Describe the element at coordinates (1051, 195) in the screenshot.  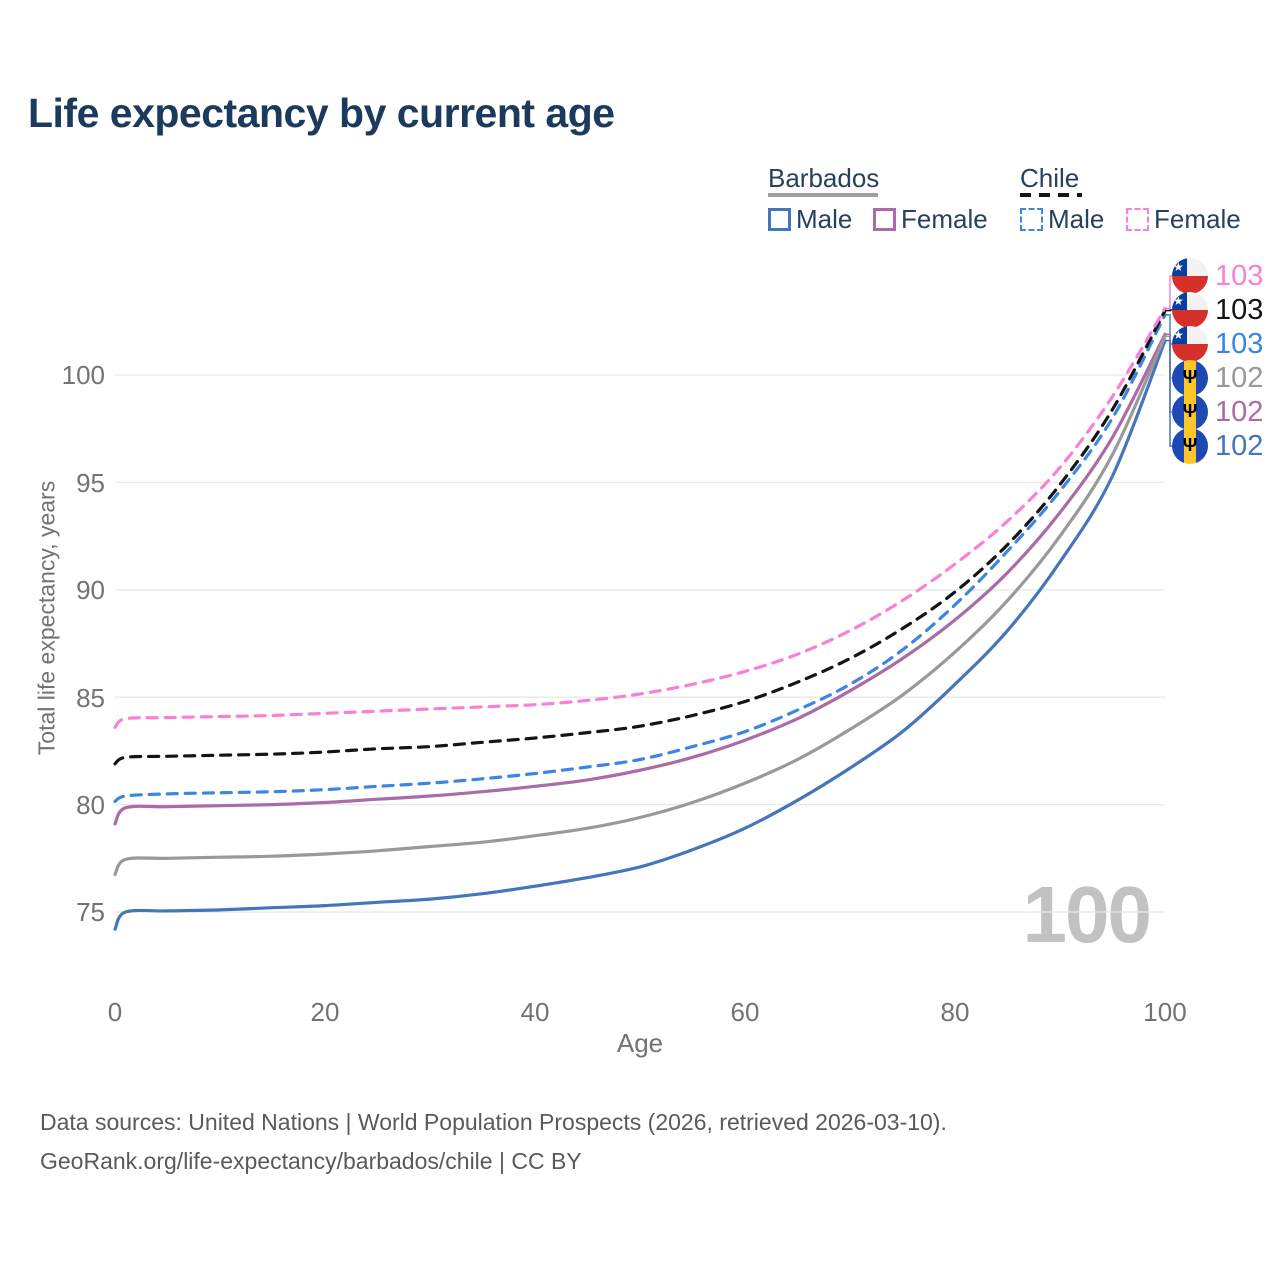
I see `chile-dashed-line-key` at that location.